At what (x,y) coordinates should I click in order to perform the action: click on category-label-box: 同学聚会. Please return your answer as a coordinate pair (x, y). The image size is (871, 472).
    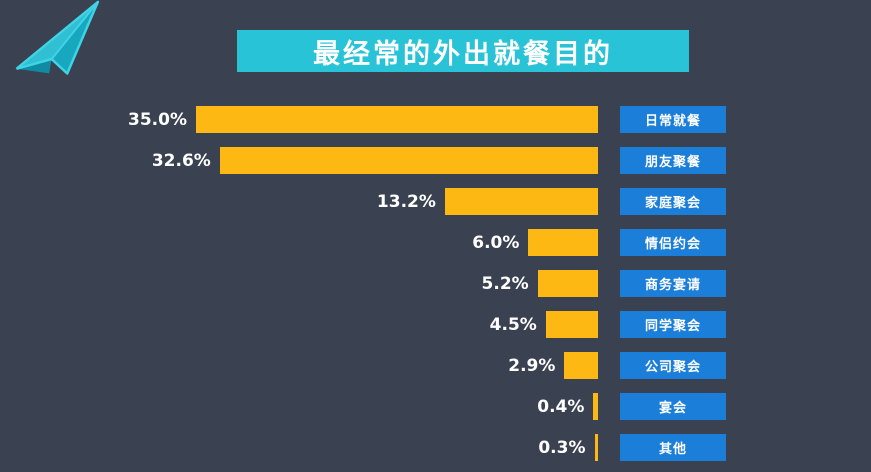
    Looking at the image, I should click on (673, 324).